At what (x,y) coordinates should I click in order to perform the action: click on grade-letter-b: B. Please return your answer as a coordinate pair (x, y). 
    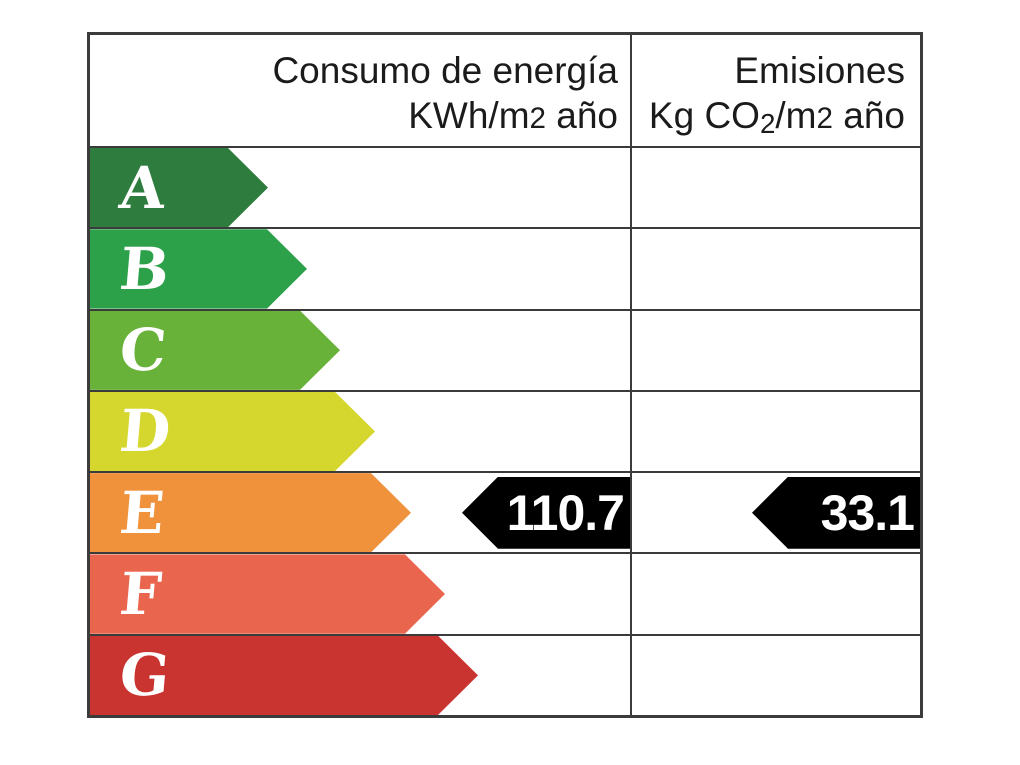
    Looking at the image, I should click on (145, 268).